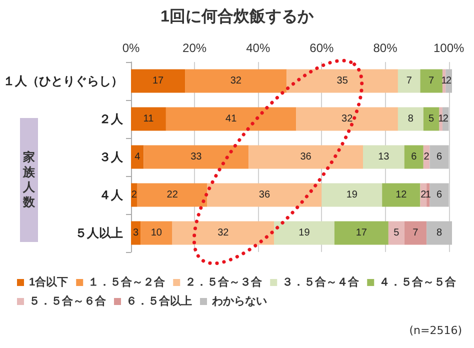 The image size is (474, 348). I want to click on legend-label: ４．５合～５合, so click(418, 282).